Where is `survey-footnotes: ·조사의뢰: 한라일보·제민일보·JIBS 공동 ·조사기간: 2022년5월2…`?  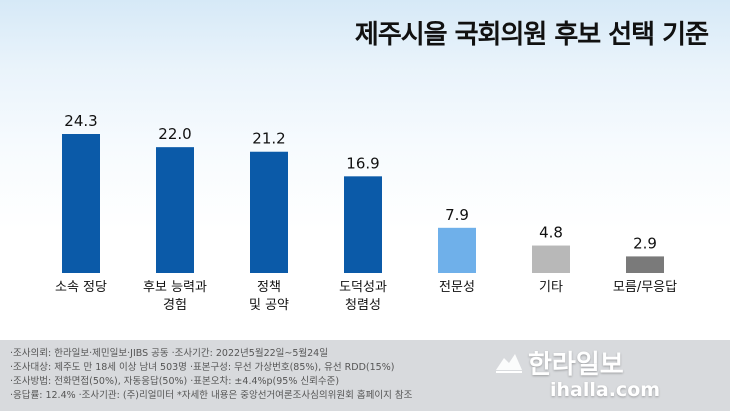 survey-footnotes: ·조사의뢰: 한라일보·제민일보·JIBS 공동 ·조사기간: 2022년5월2… is located at coordinates (211, 375).